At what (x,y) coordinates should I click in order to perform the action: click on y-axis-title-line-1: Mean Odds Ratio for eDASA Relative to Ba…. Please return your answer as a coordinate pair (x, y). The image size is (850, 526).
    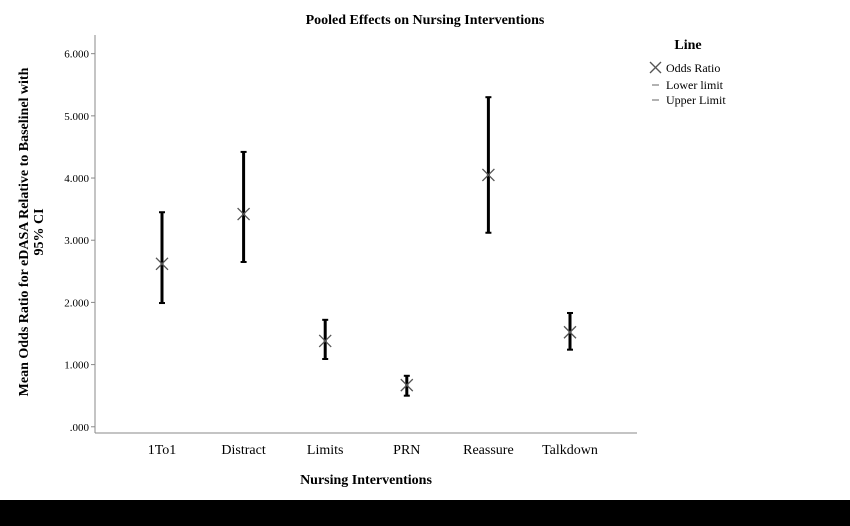
    Looking at the image, I should click on (24, 231).